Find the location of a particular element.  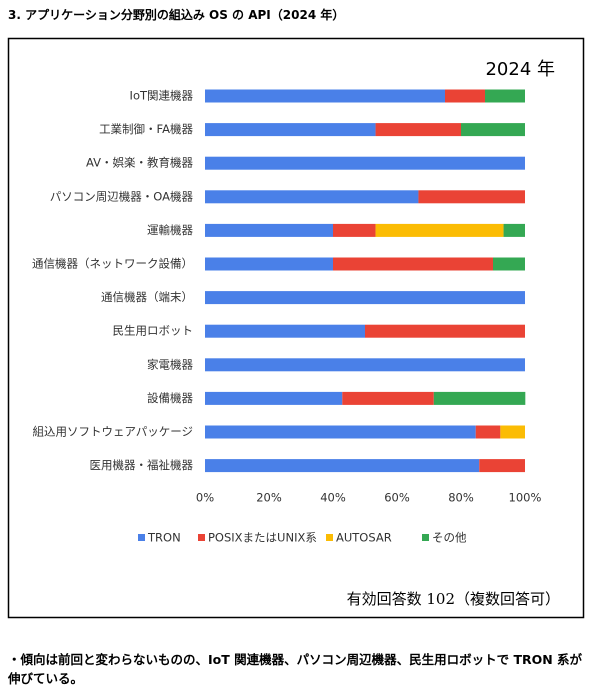

x-tick-label: 20% is located at coordinates (269, 498).